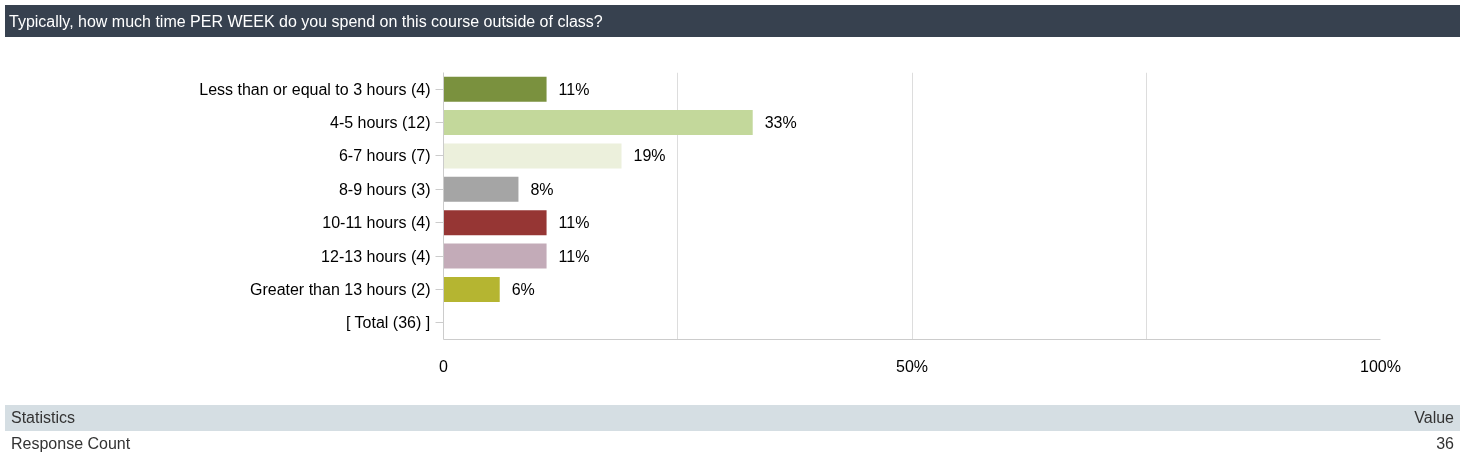  I want to click on y-tick-label: 8-9 hours (3), so click(384, 189).